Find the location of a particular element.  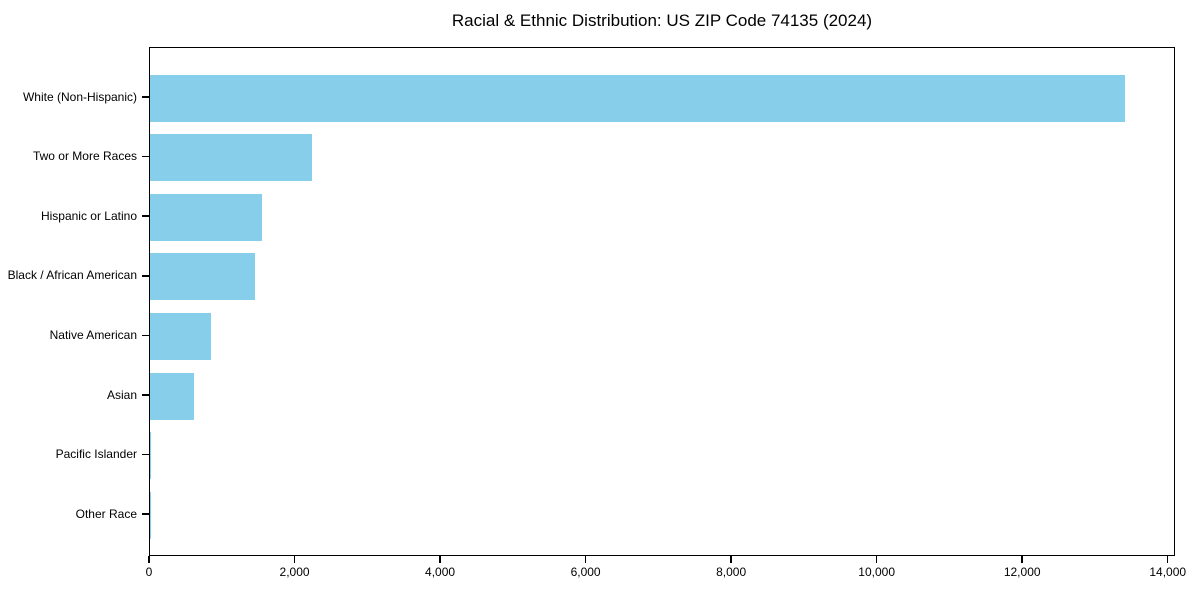

y-tick-label: Native American is located at coordinates (93, 334).